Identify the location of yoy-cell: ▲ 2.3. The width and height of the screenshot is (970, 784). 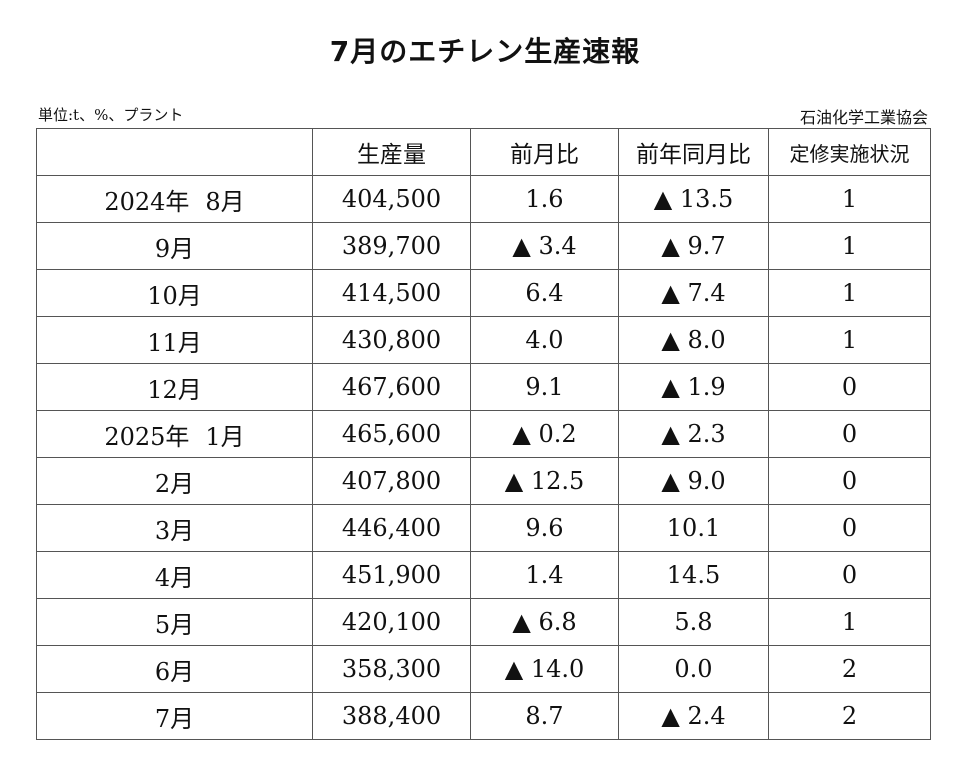
(693, 434).